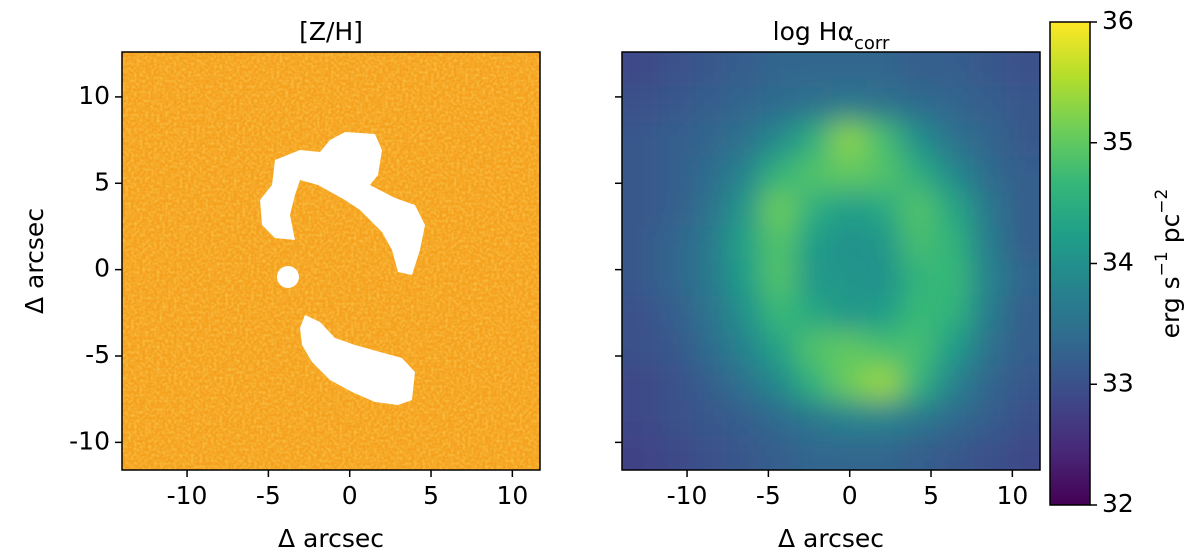 The width and height of the screenshot is (1200, 559). I want to click on colorbar-label-part: −1, so click(1162, 263).